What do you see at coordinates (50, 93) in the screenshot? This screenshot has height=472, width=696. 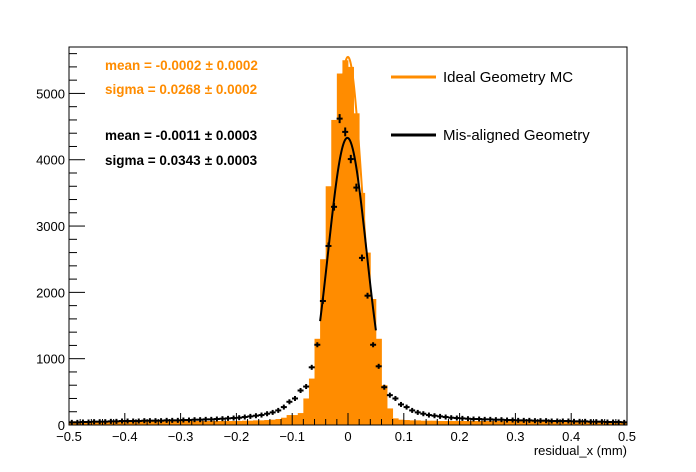 I see `y-tick-label: 5000` at bounding box center [50, 93].